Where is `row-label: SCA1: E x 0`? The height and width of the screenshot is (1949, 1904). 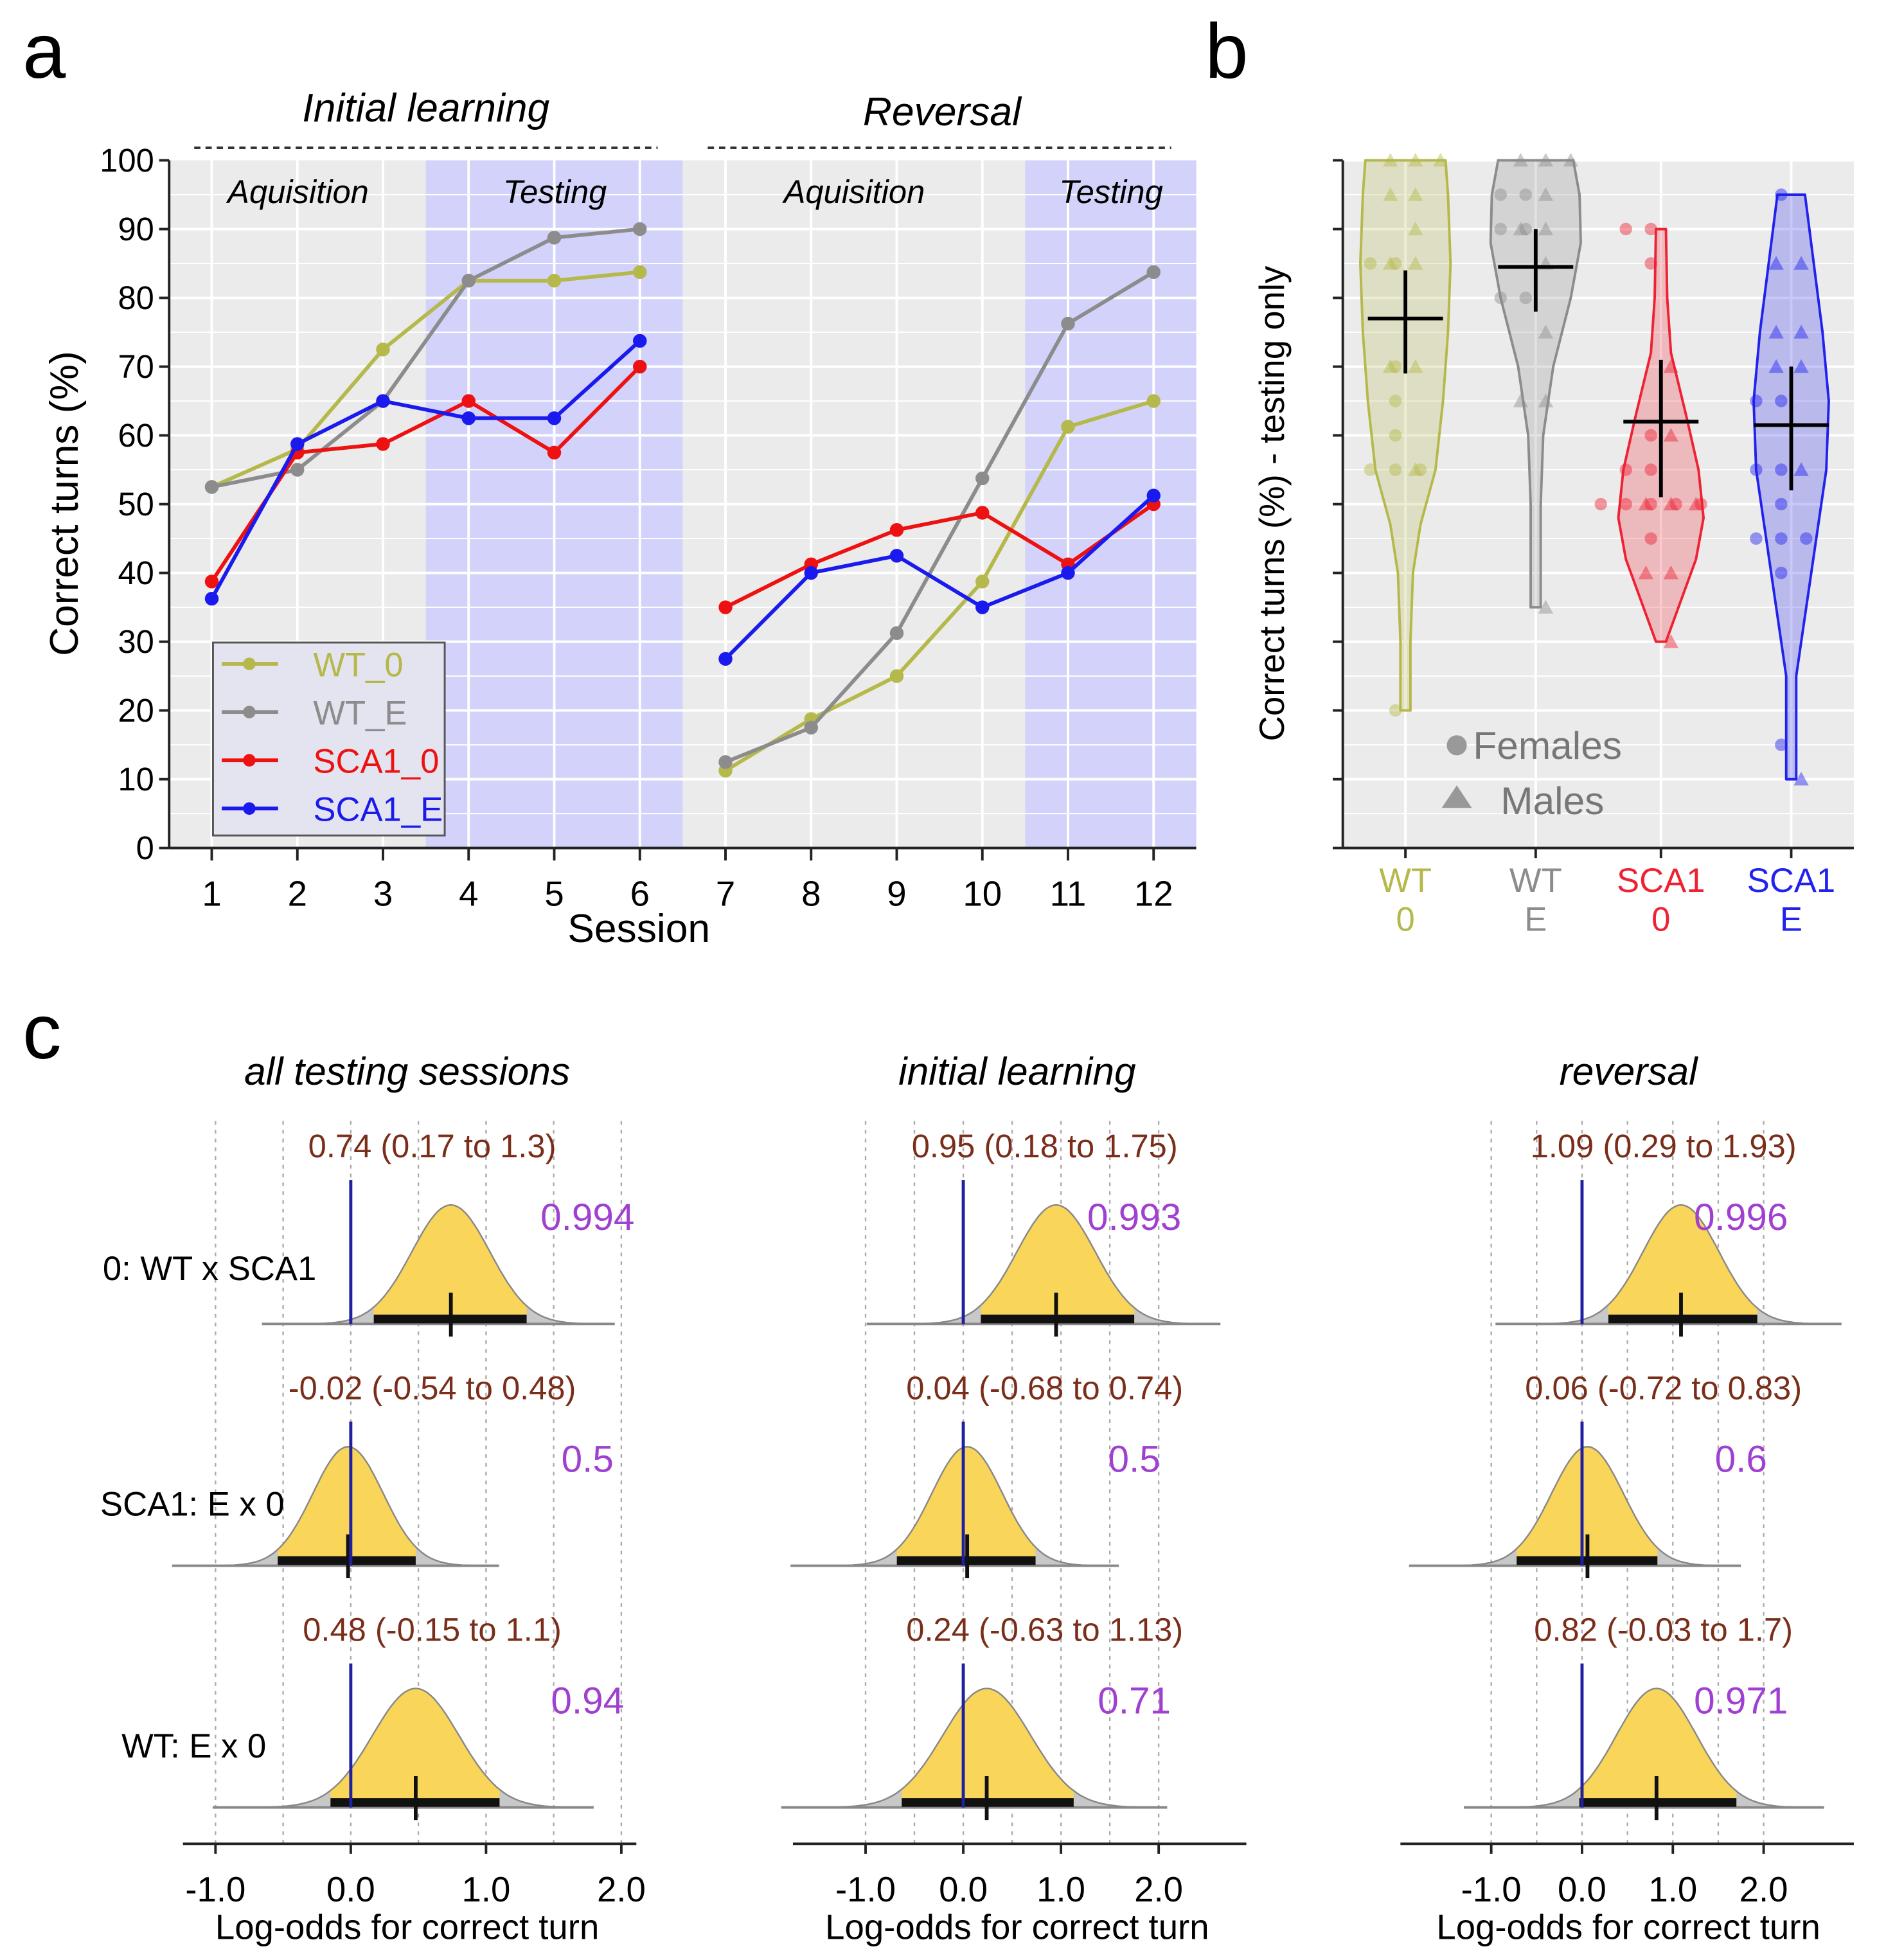 row-label: SCA1: E x 0 is located at coordinates (193, 1505).